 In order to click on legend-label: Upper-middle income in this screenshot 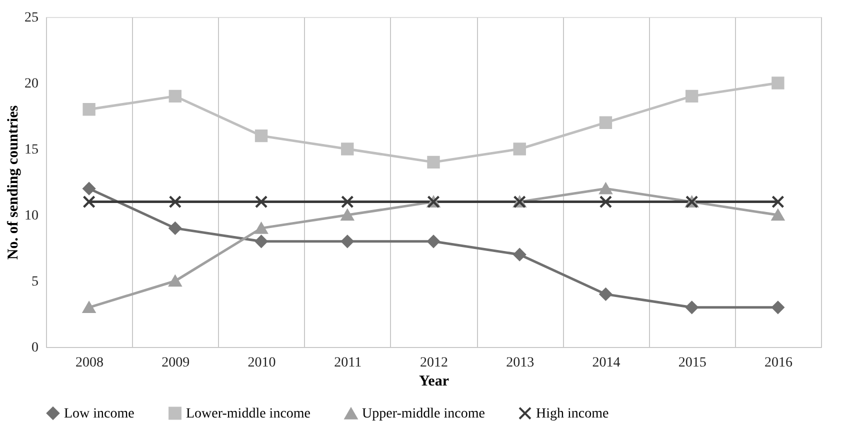, I will do `click(423, 414)`.